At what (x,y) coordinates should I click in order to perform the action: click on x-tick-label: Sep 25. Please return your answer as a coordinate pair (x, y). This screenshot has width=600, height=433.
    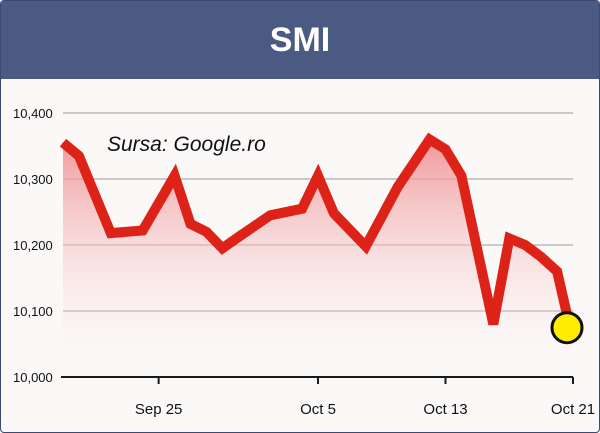
    Looking at the image, I should click on (159, 409).